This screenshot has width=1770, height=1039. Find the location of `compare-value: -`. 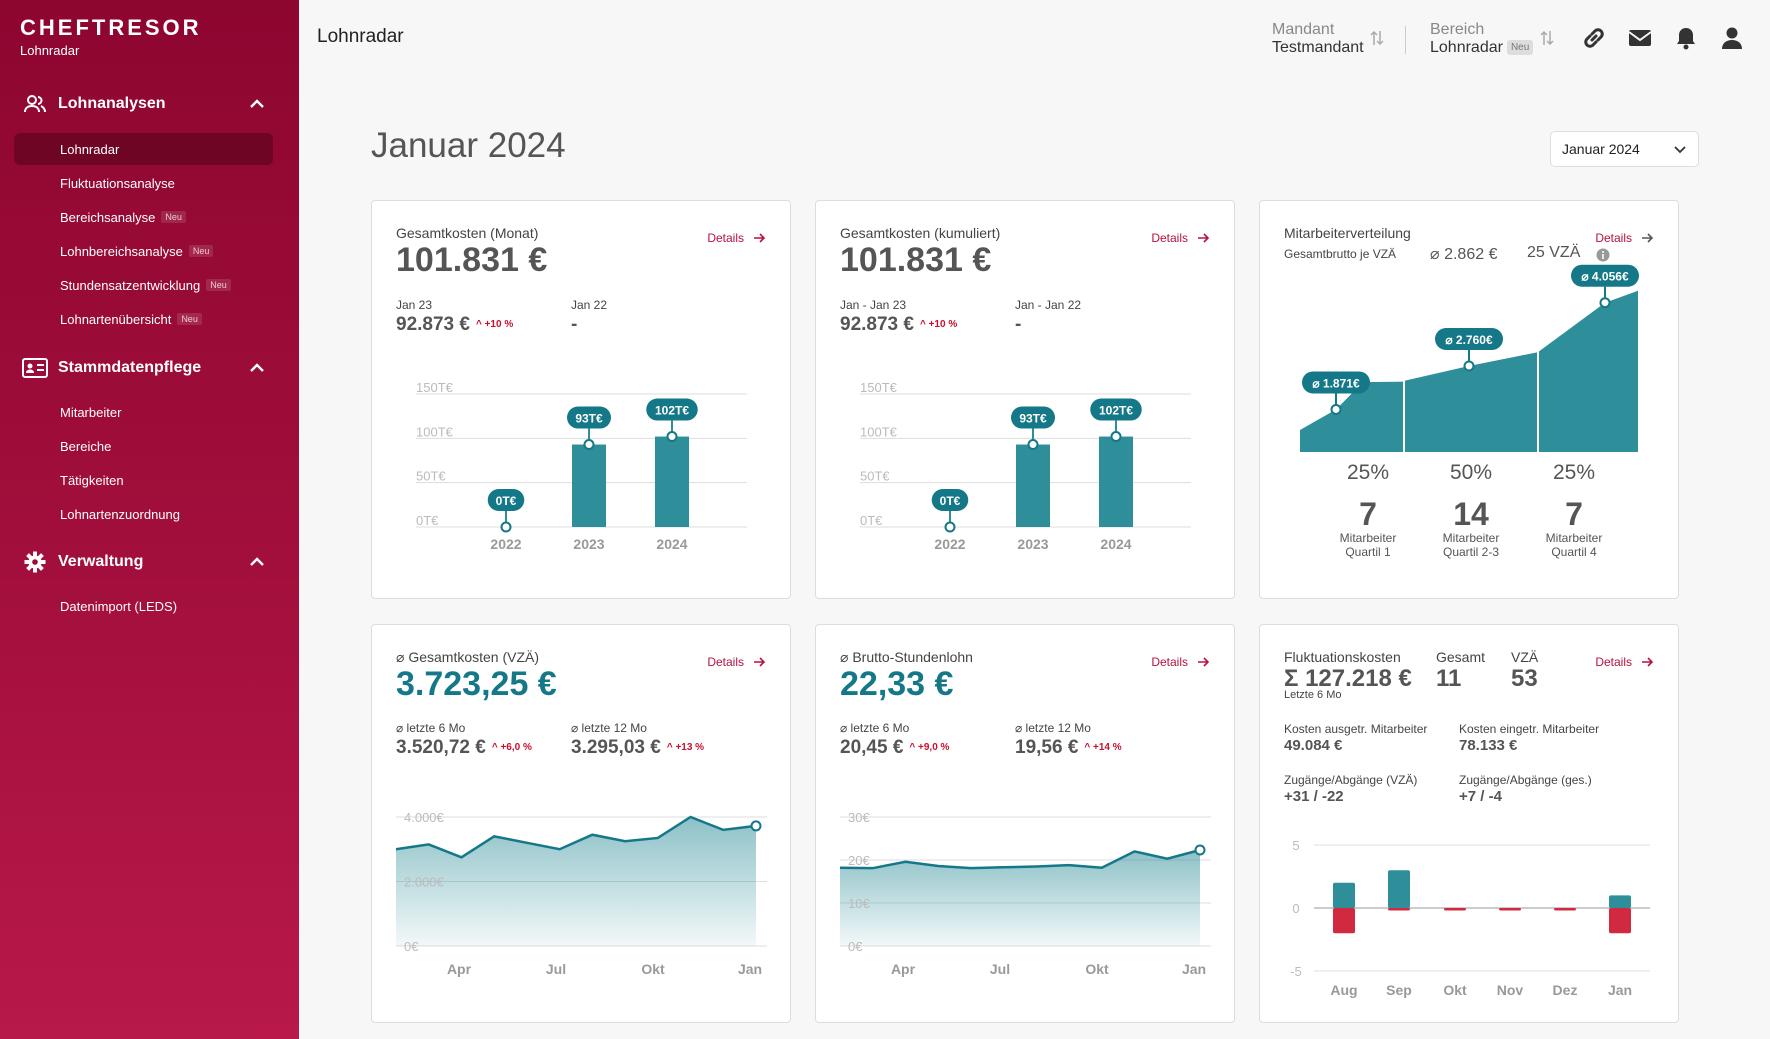

compare-value: - is located at coordinates (574, 324).